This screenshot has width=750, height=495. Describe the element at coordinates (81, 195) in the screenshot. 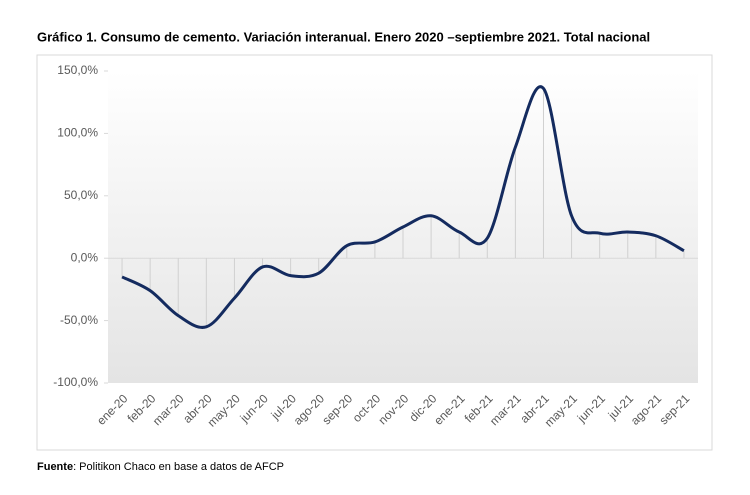

I see `y-tick-label: 50,0%` at that location.